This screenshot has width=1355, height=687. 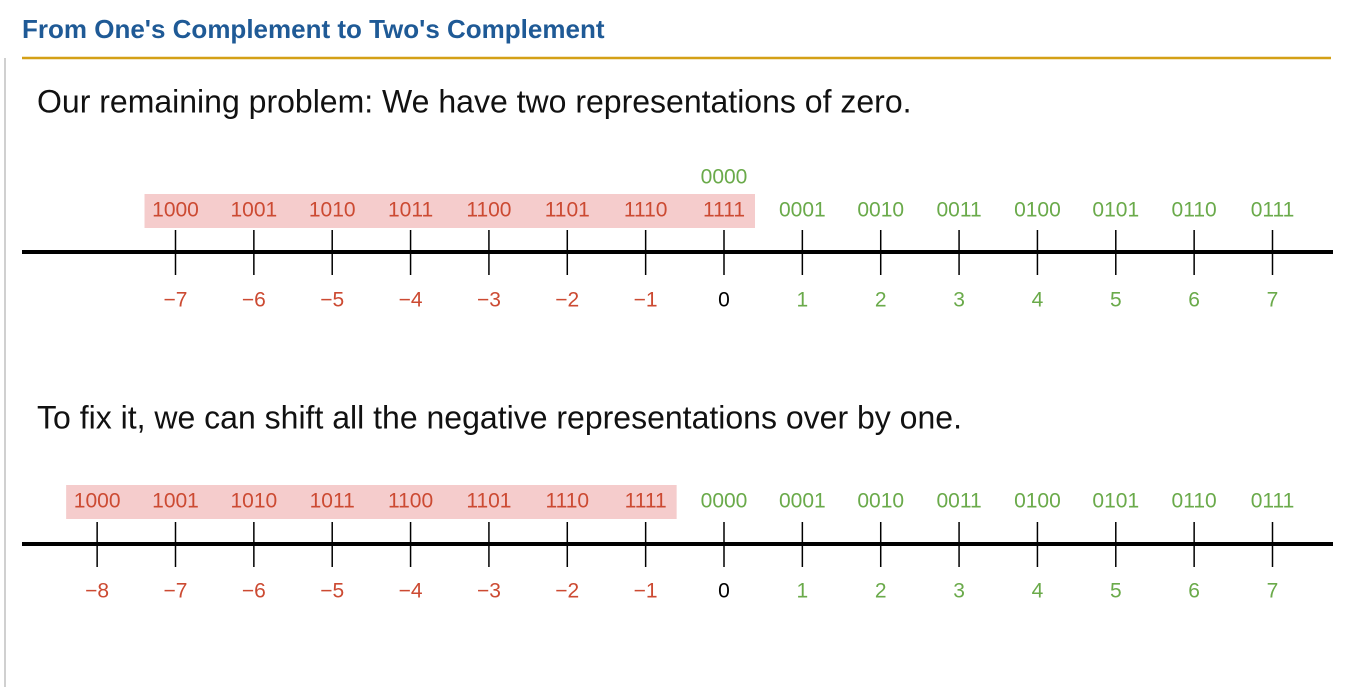 I want to click on bit-pattern: 0000, so click(x=724, y=501).